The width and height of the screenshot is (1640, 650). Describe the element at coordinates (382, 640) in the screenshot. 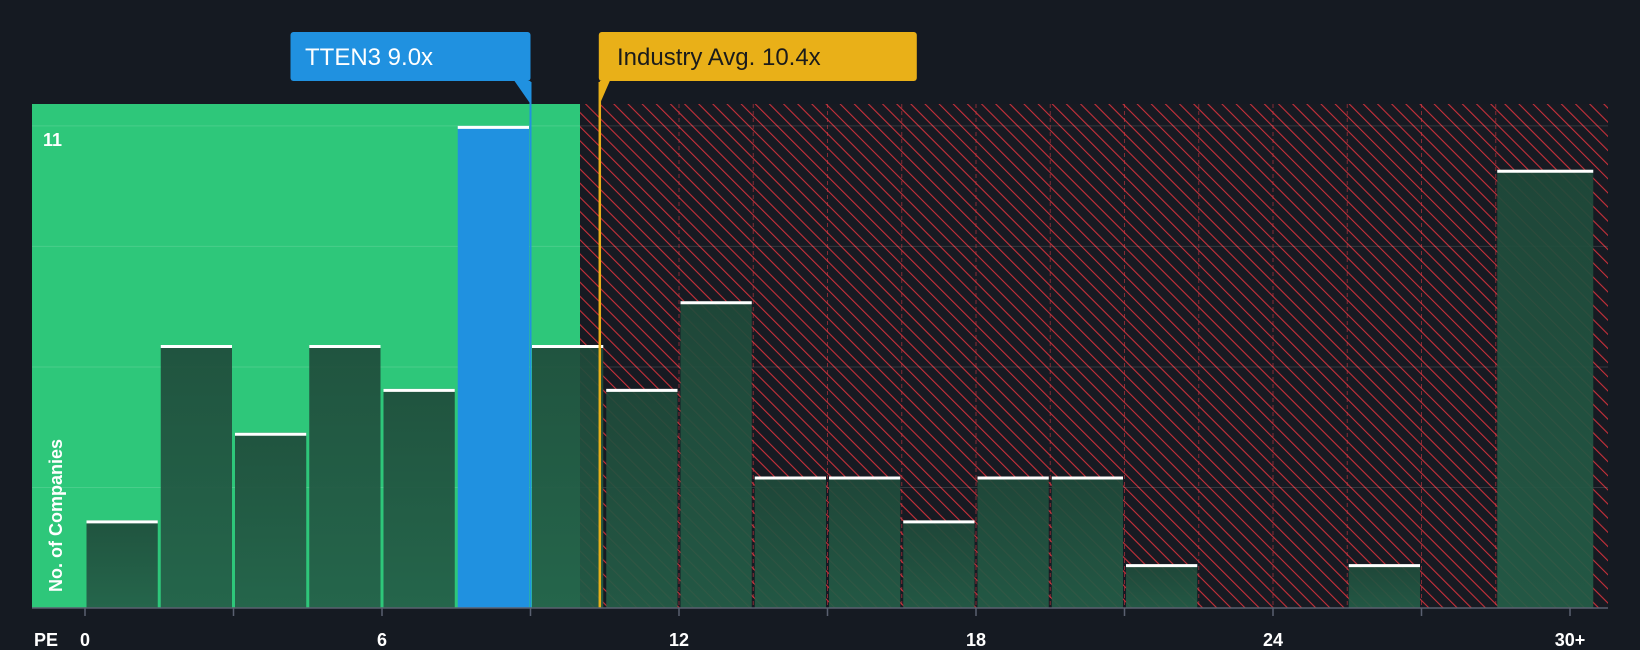

I see `x-tick-label: 6` at that location.